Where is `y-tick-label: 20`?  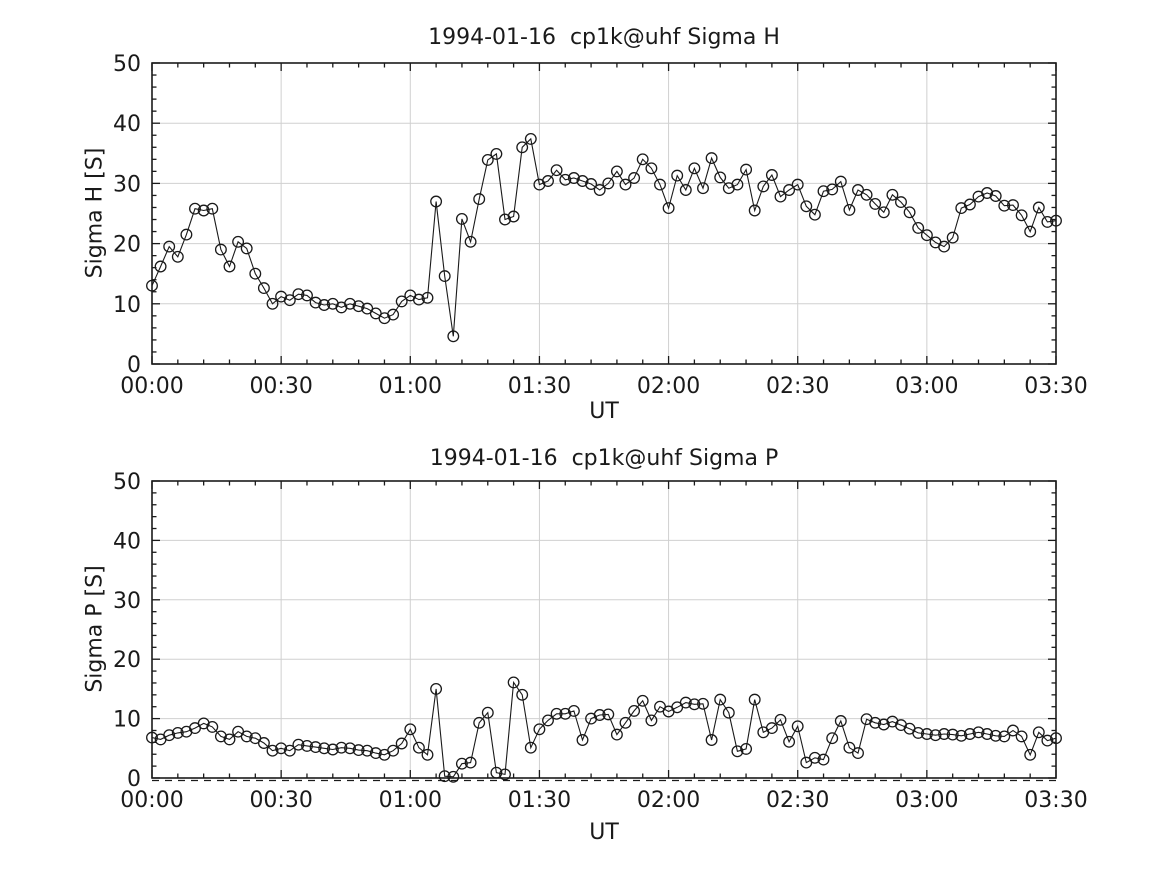 y-tick-label: 20 is located at coordinates (127, 245).